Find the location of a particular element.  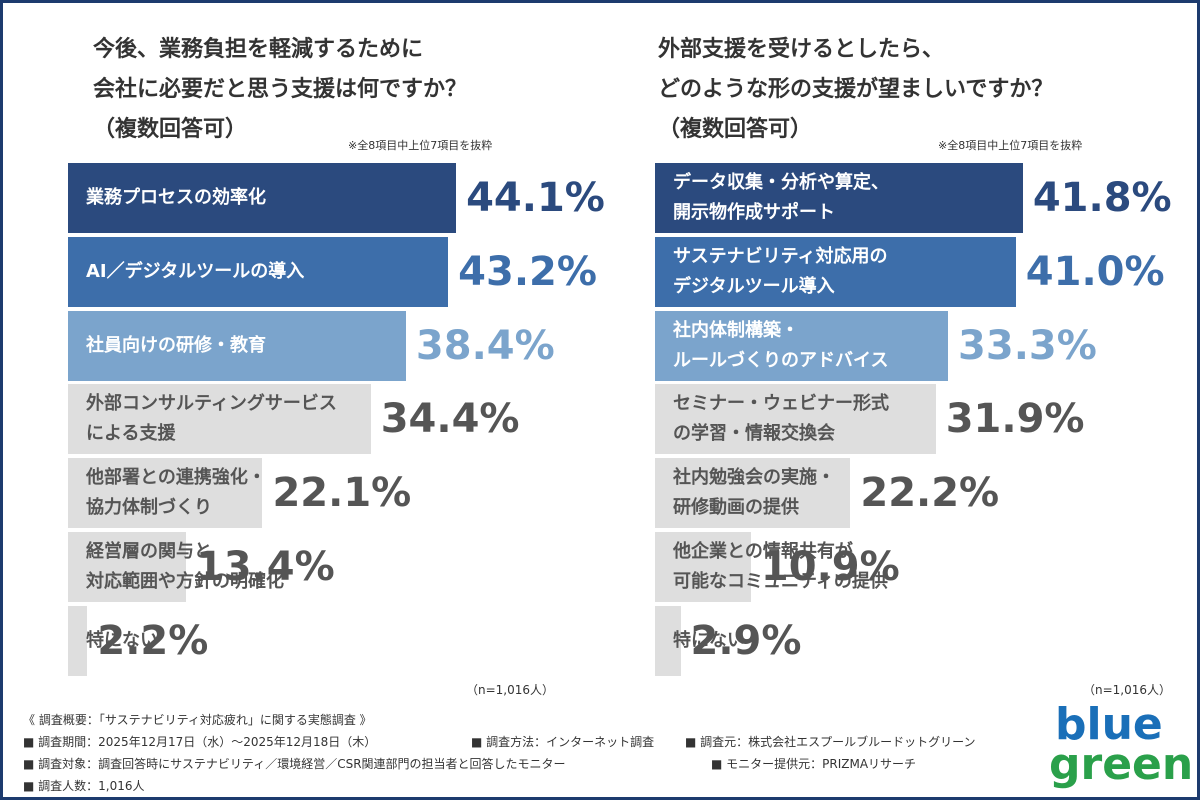

chart-title: 外部支援を受けるとしたら、 is located at coordinates (801, 49).